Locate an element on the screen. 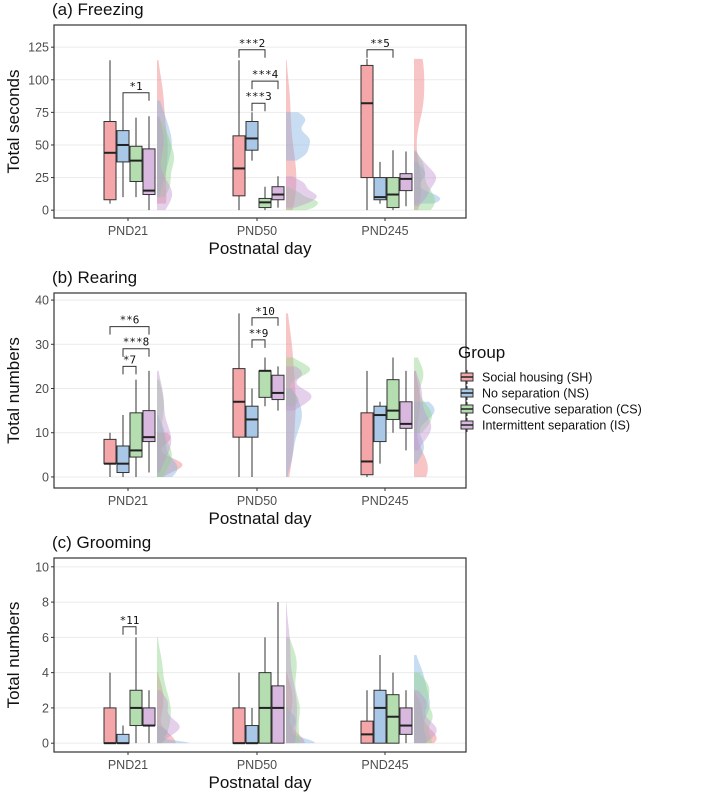 This screenshot has height=794, width=708. legend-item: Consecutive separation (CS) is located at coordinates (562, 410).